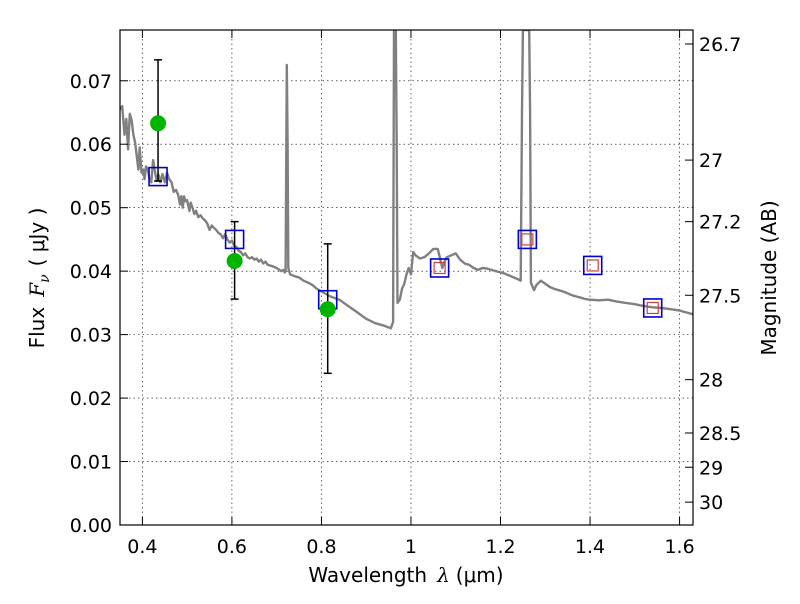 Image resolution: width=800 pixels, height=604 pixels. Describe the element at coordinates (91, 209) in the screenshot. I see `y-tick-label: 0.05` at that location.